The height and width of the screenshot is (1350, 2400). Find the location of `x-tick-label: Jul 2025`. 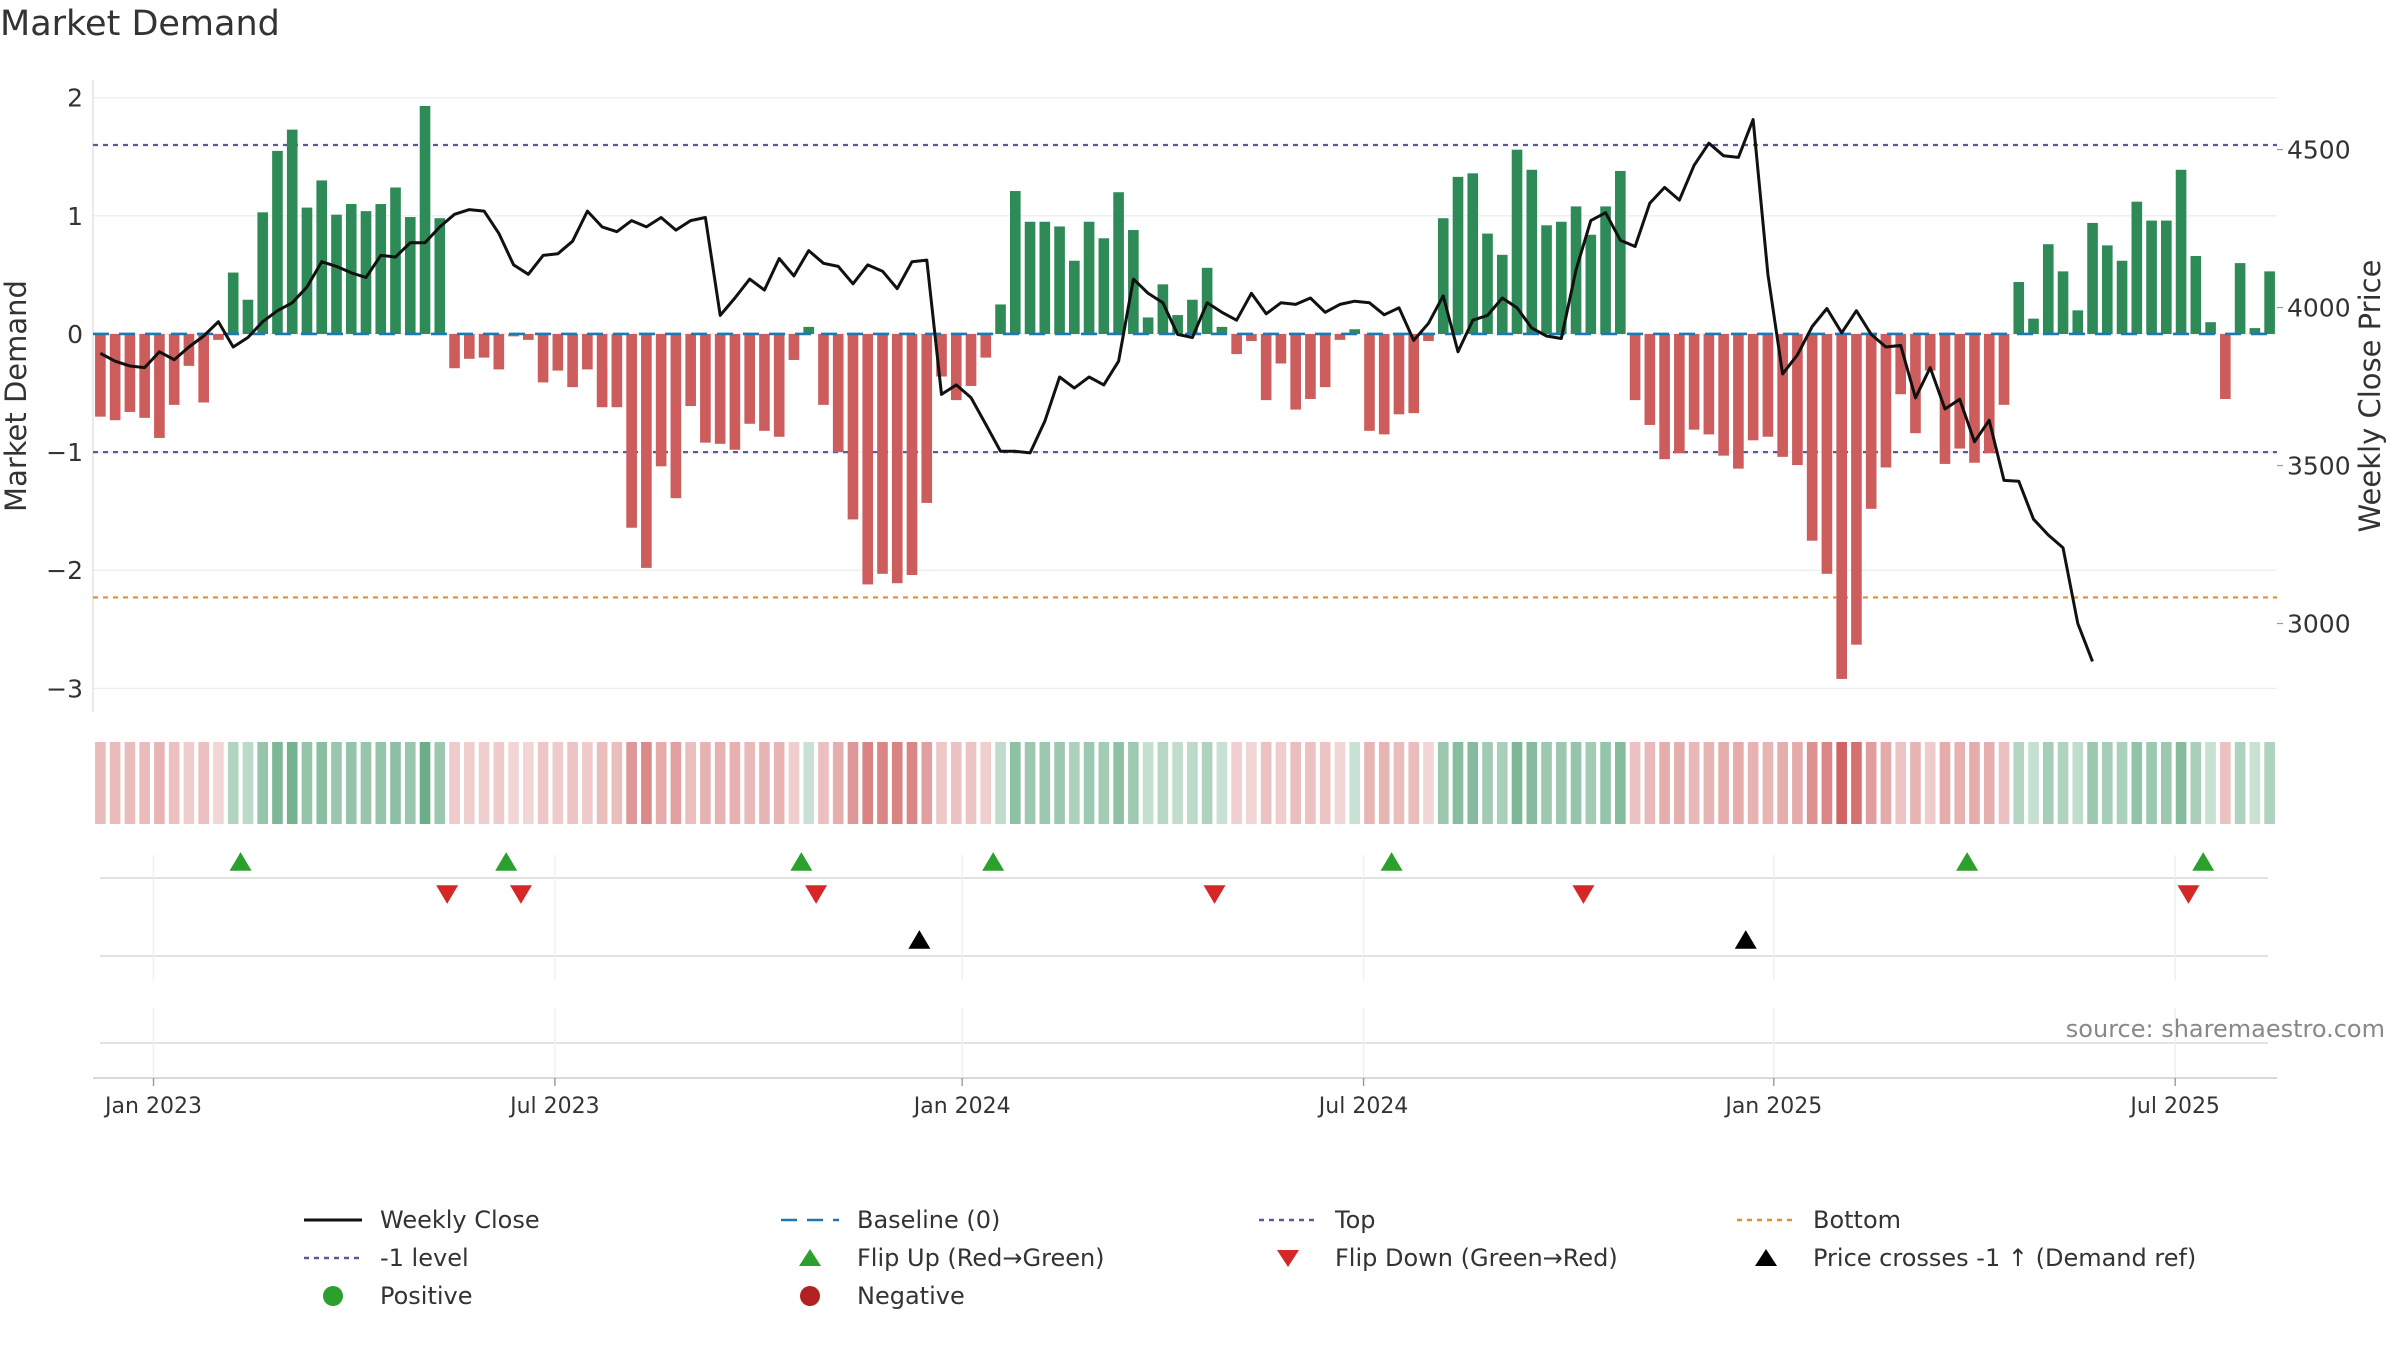

x-tick-label: Jul 2025 is located at coordinates (2174, 1106).